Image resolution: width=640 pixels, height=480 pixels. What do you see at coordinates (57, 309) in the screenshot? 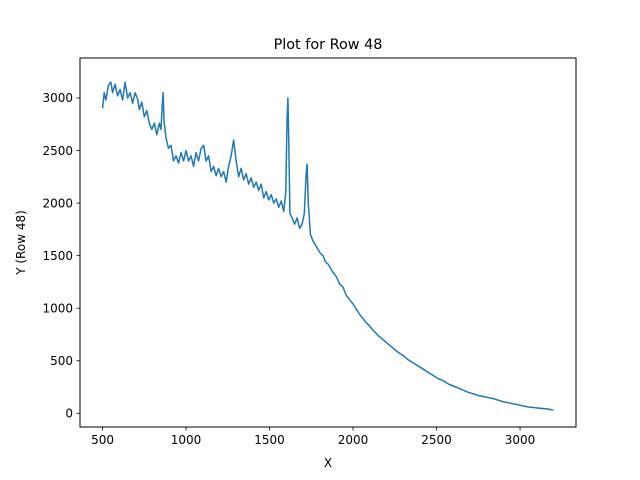
I see `y-tick-label: 1000` at bounding box center [57, 309].